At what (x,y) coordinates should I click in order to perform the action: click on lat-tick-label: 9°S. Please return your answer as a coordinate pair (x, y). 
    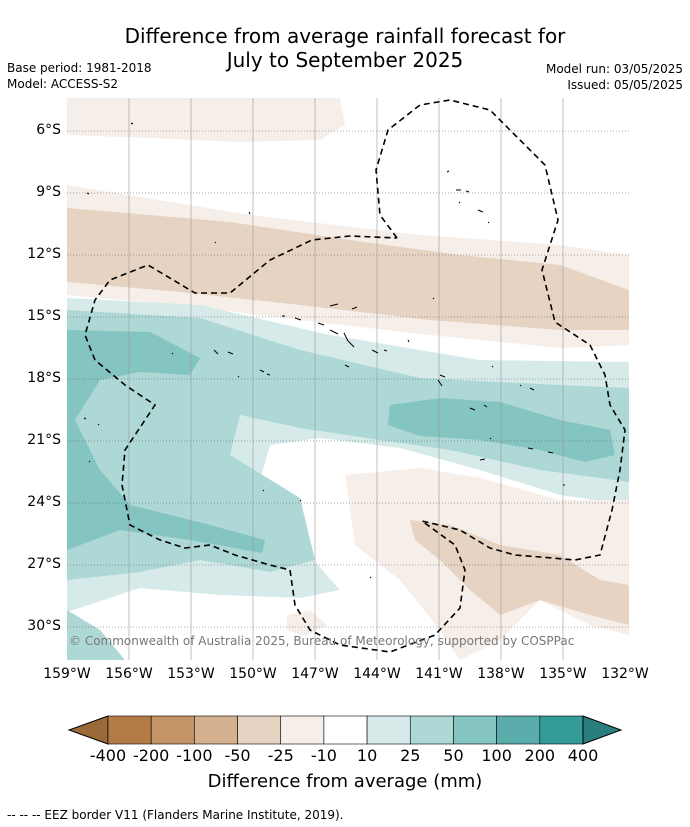
    Looking at the image, I should click on (48, 192).